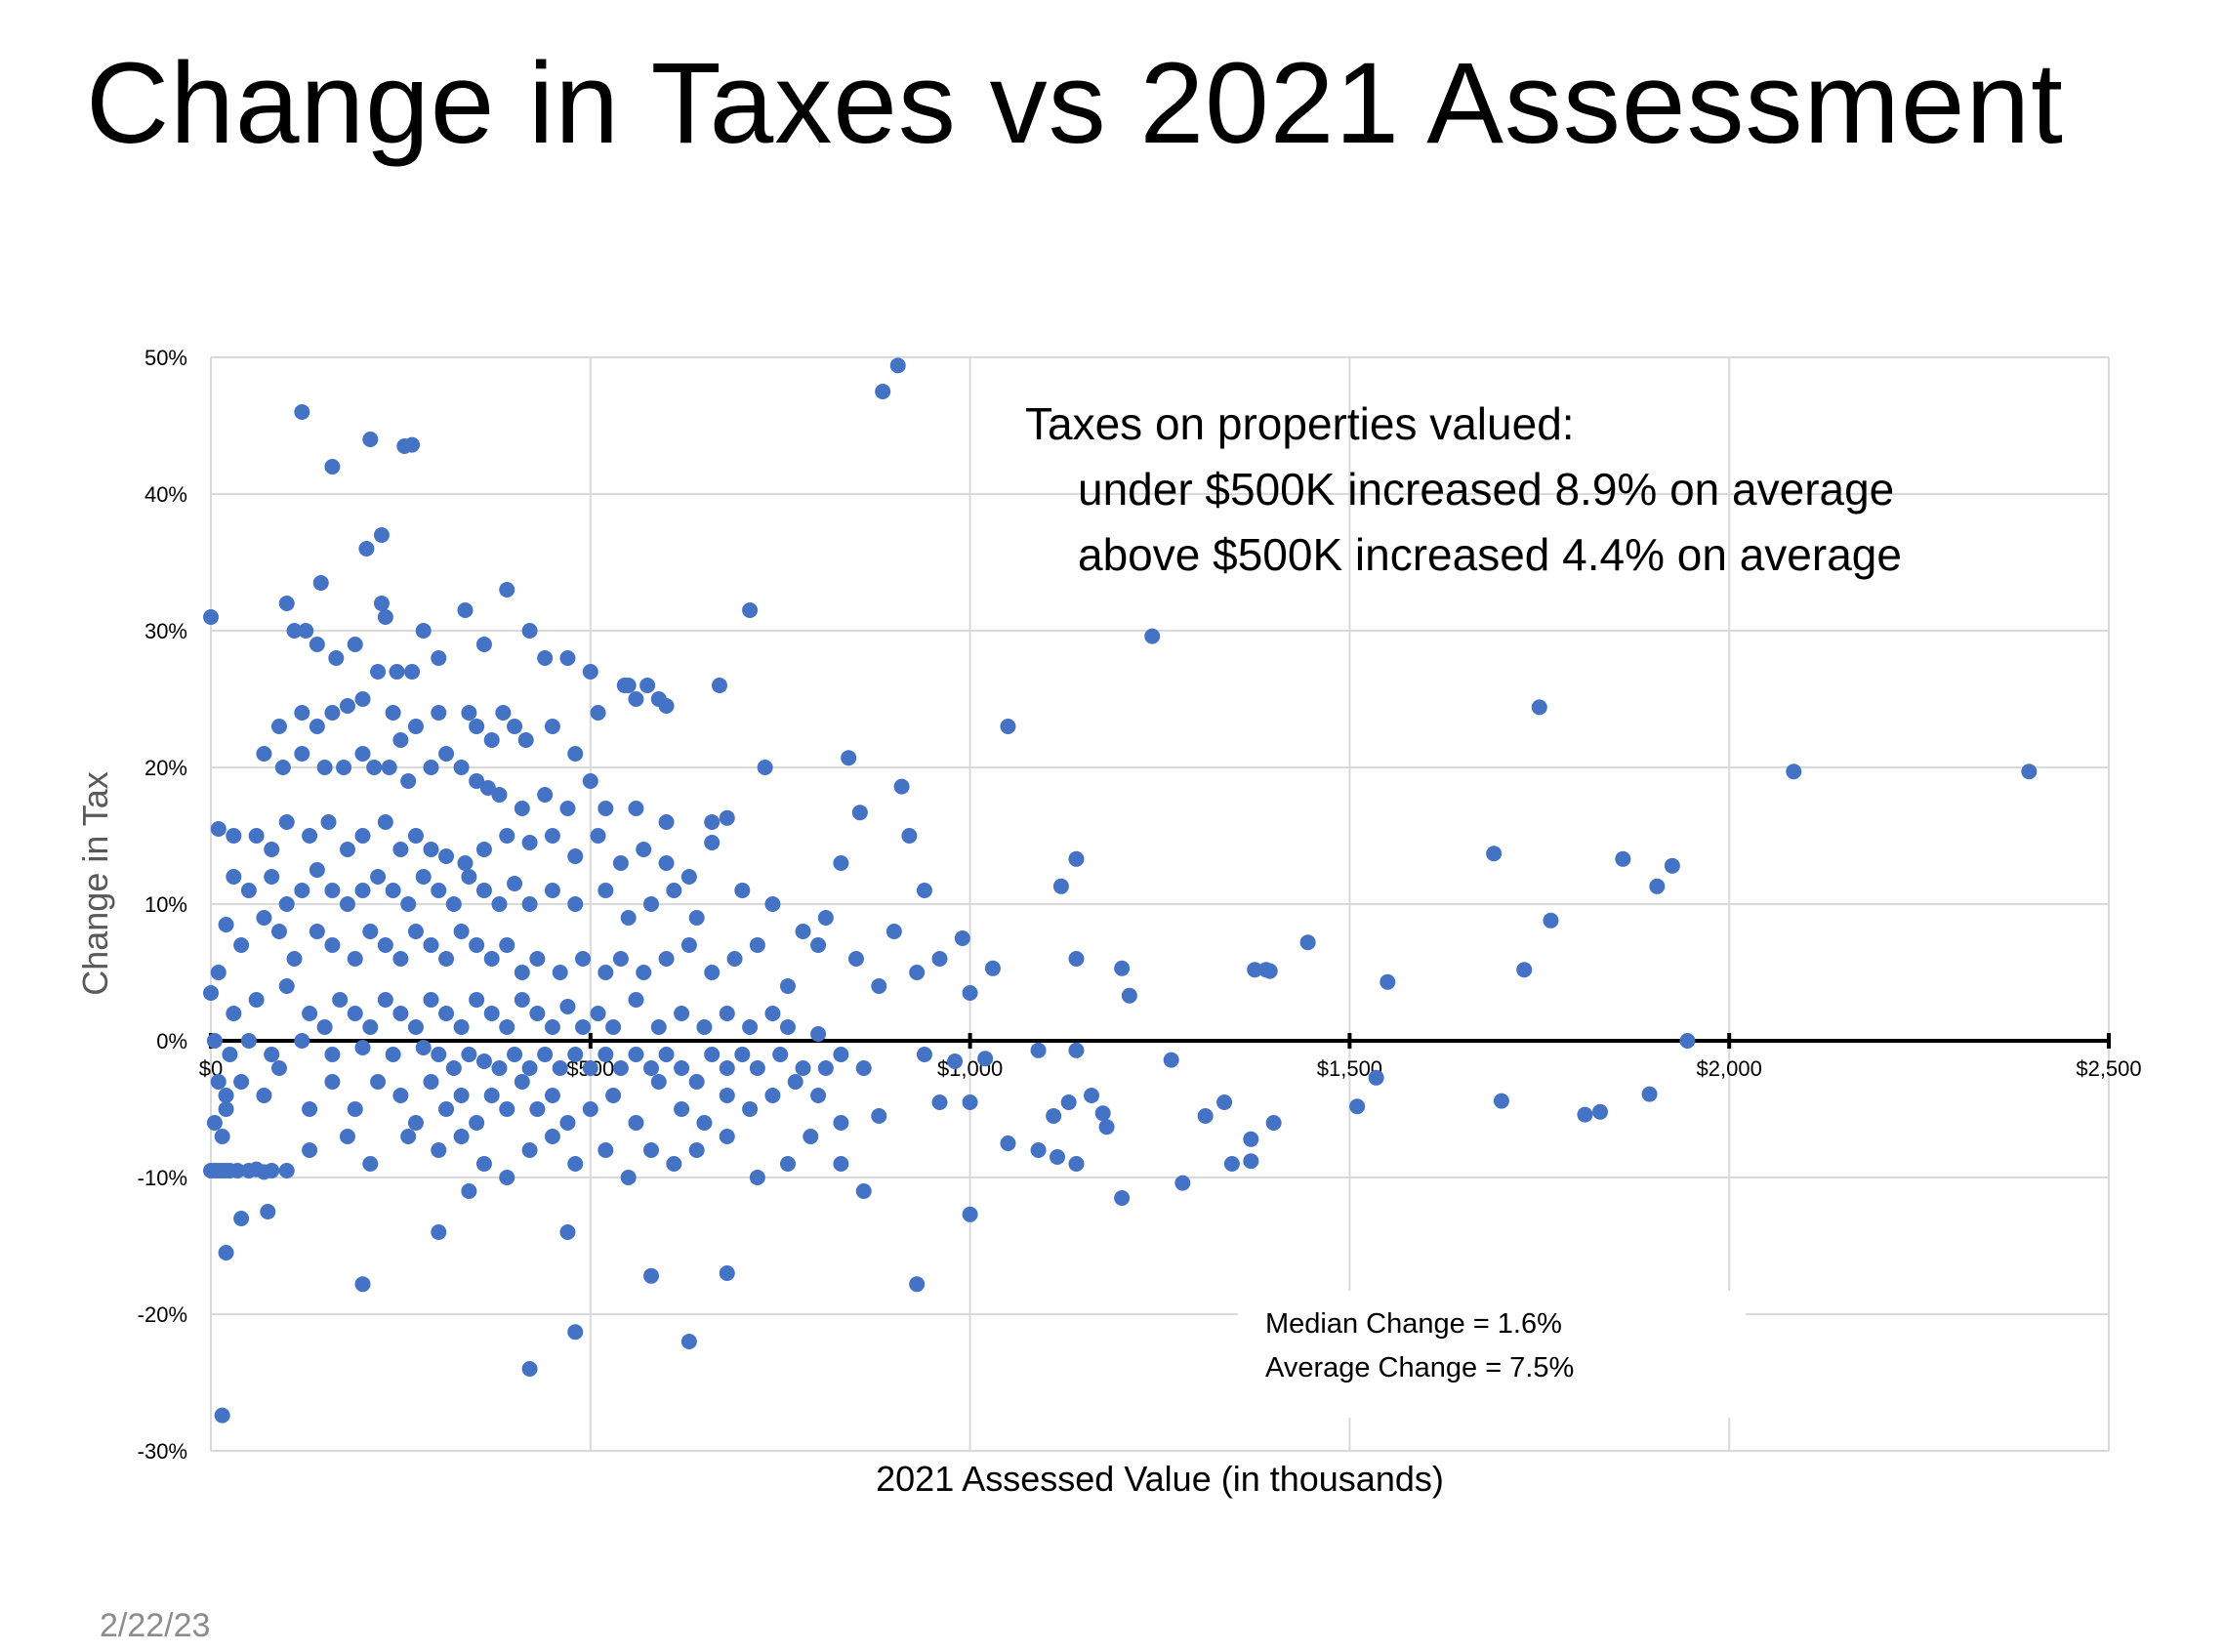  What do you see at coordinates (95, 883) in the screenshot?
I see `y-axis-title: Change in Tax` at bounding box center [95, 883].